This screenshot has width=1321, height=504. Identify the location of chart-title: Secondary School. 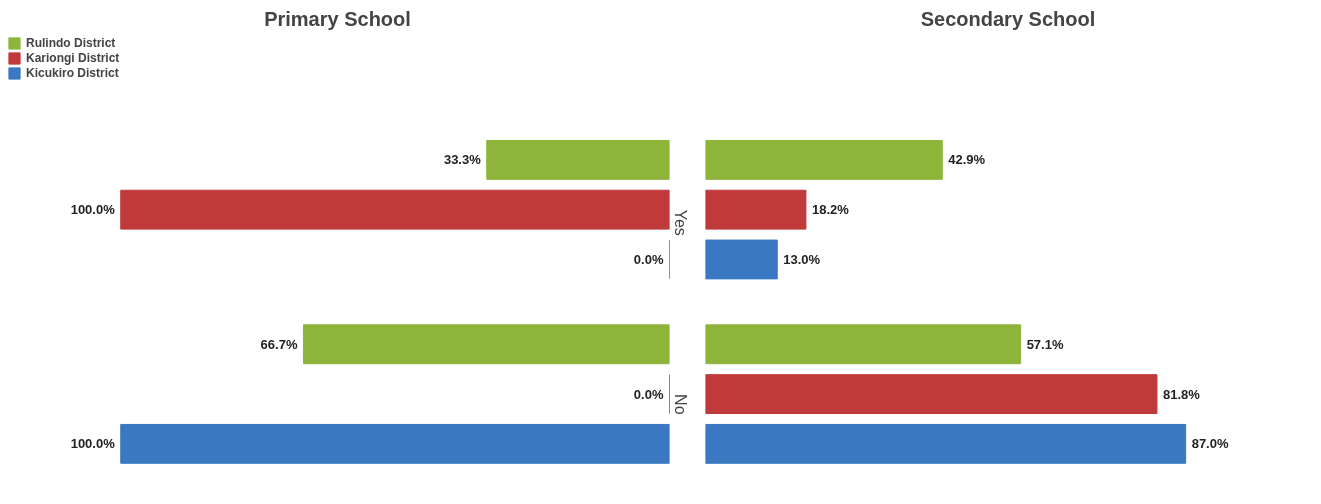
(1008, 18).